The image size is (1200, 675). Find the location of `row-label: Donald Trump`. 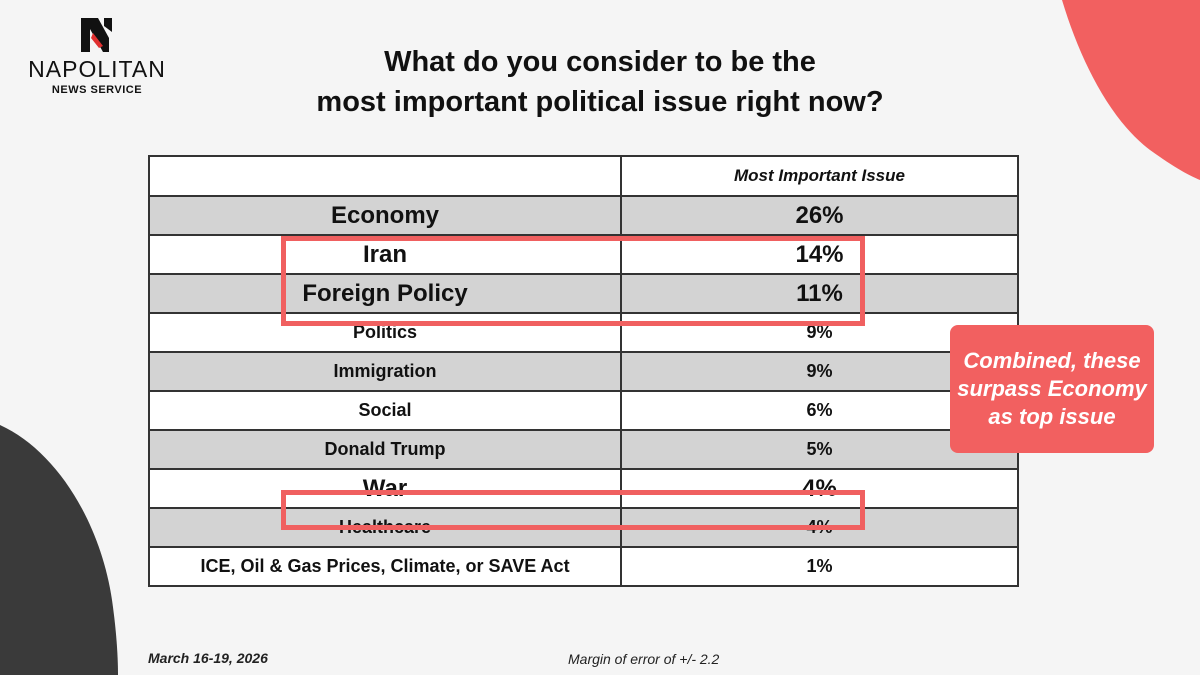

row-label: Donald Trump is located at coordinates (385, 449).